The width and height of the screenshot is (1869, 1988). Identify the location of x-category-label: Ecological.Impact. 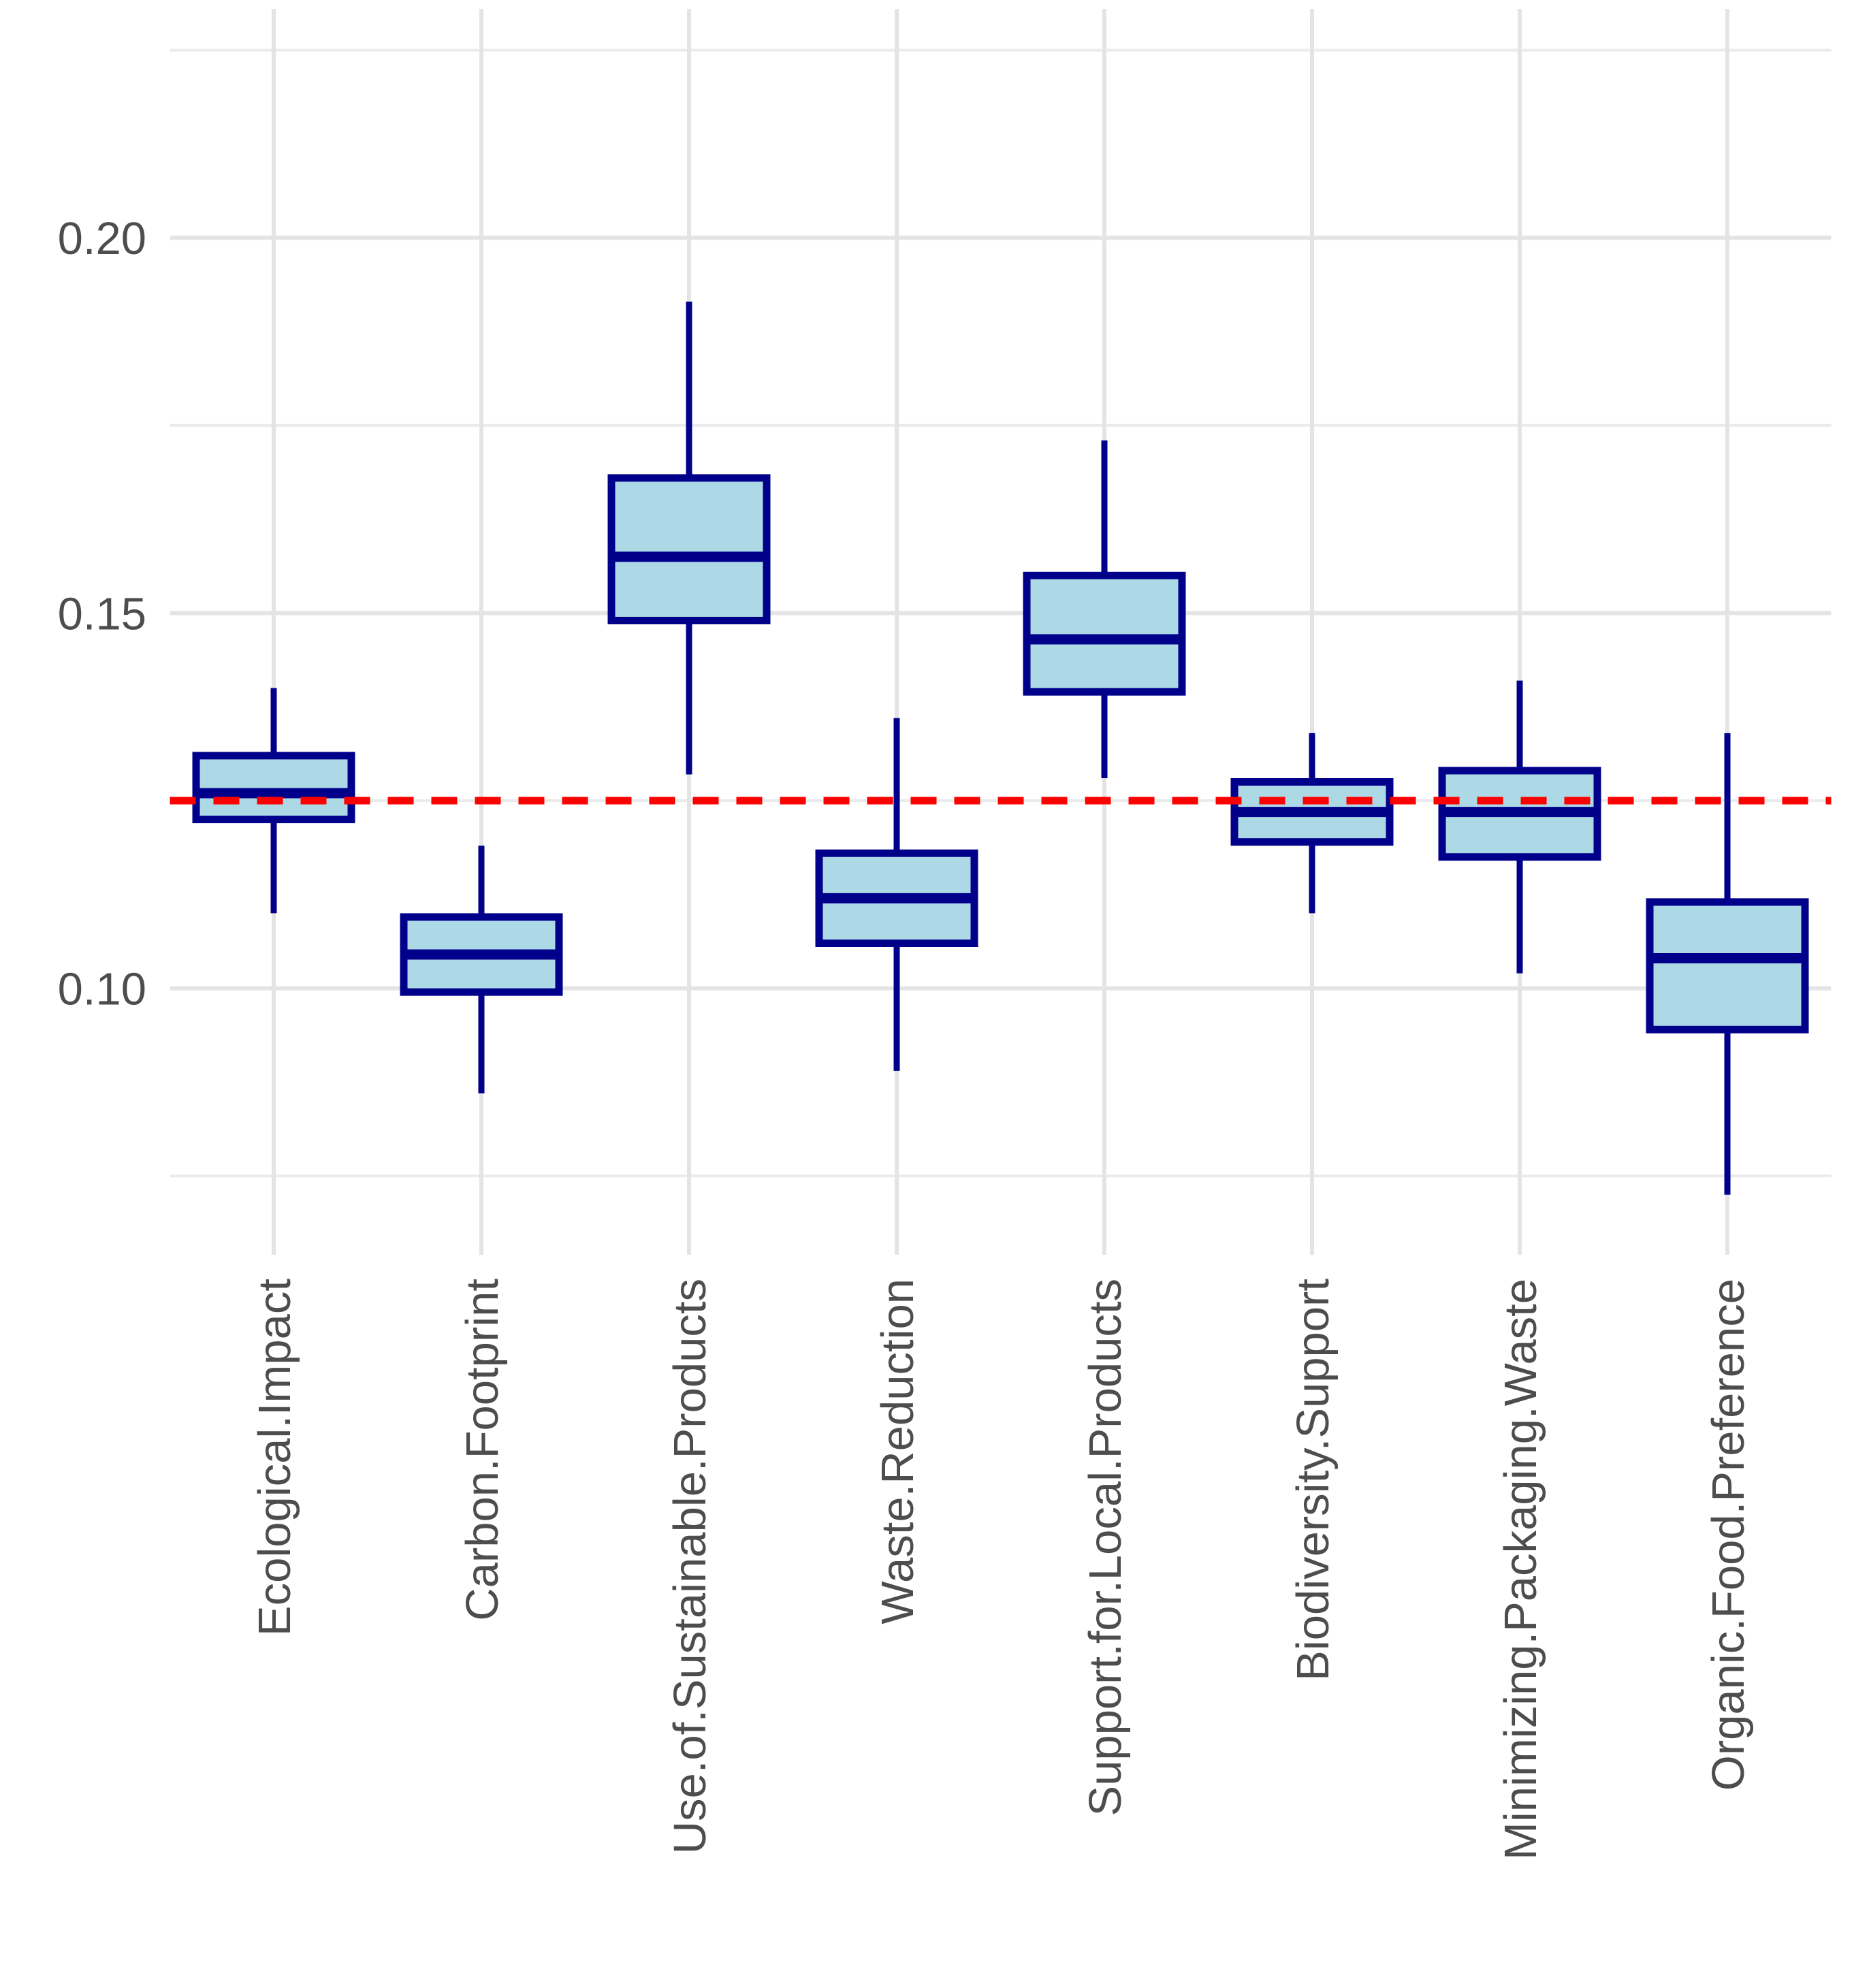
(274, 1457).